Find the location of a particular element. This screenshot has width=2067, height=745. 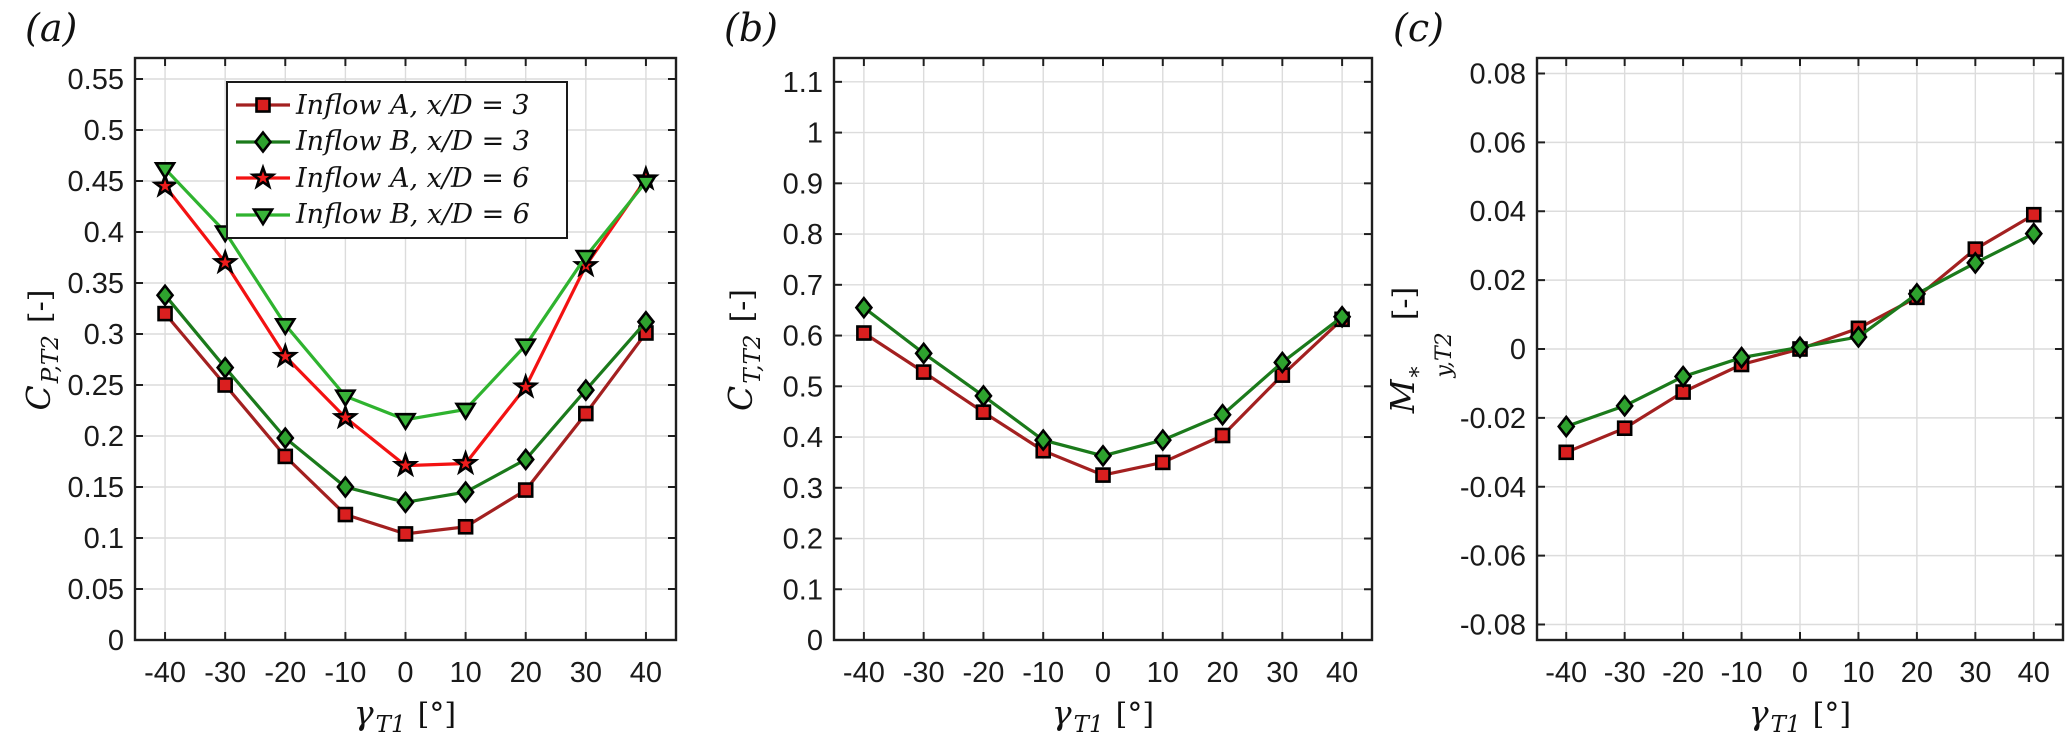

y-tick-label: 0.4 is located at coordinates (803, 438).